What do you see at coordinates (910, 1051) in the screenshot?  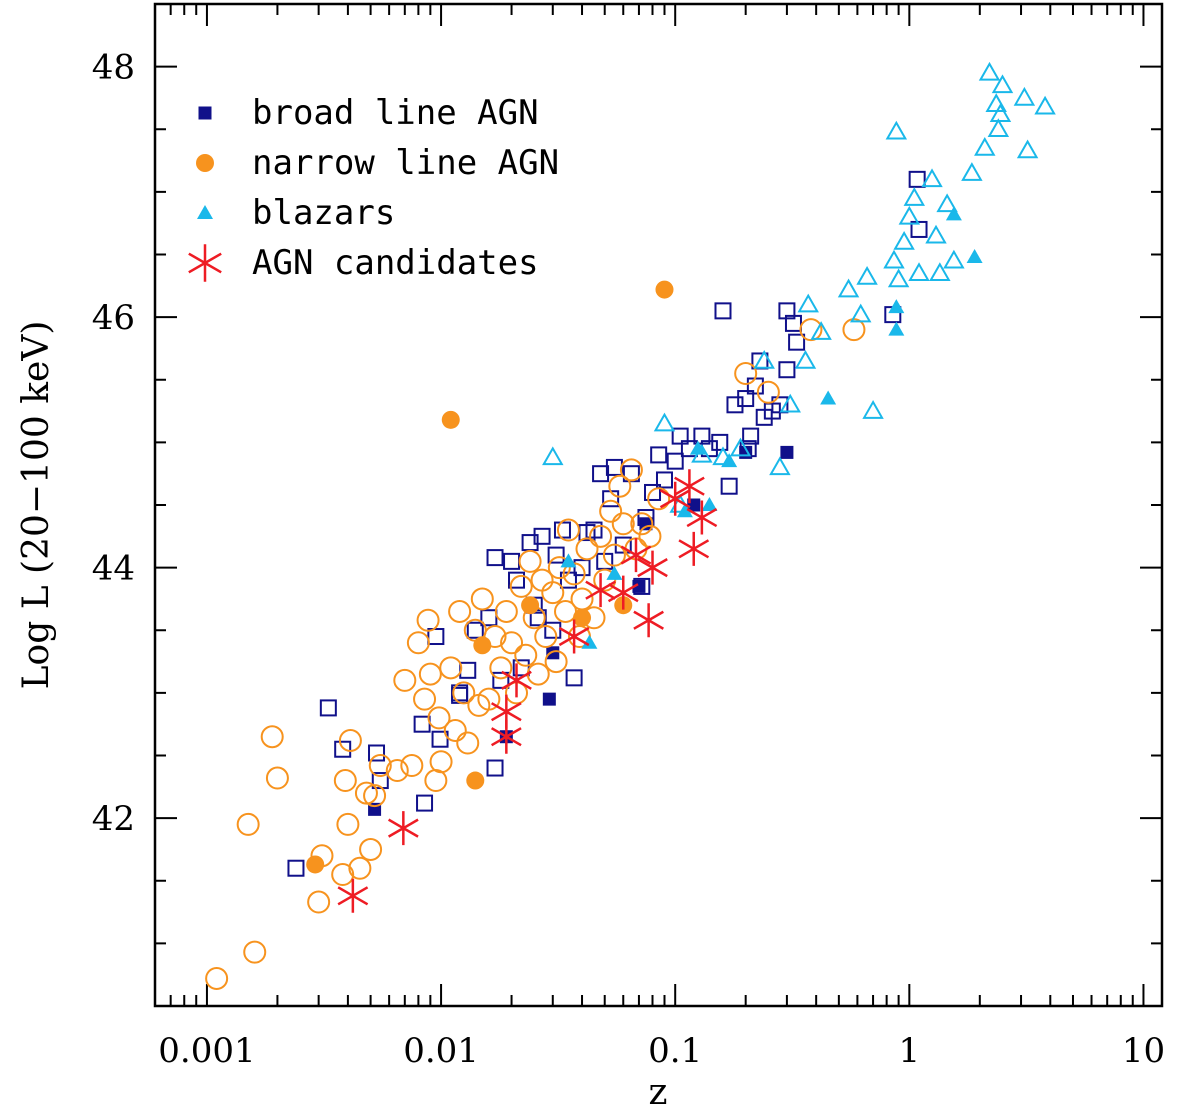 I see `x-tick-label: 1` at bounding box center [910, 1051].